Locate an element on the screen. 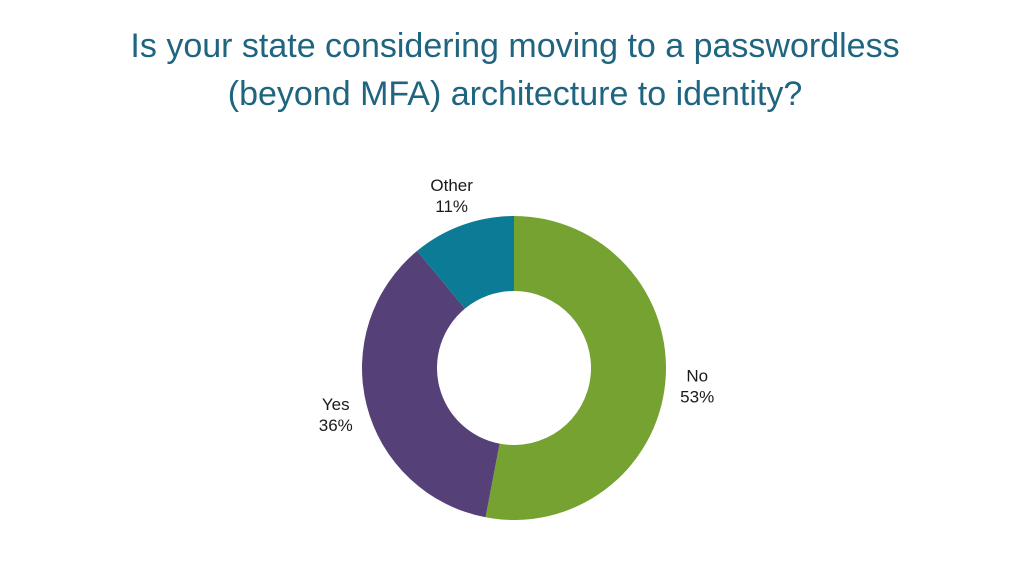 The height and width of the screenshot is (579, 1030). label-other-value: 11% is located at coordinates (451, 206).